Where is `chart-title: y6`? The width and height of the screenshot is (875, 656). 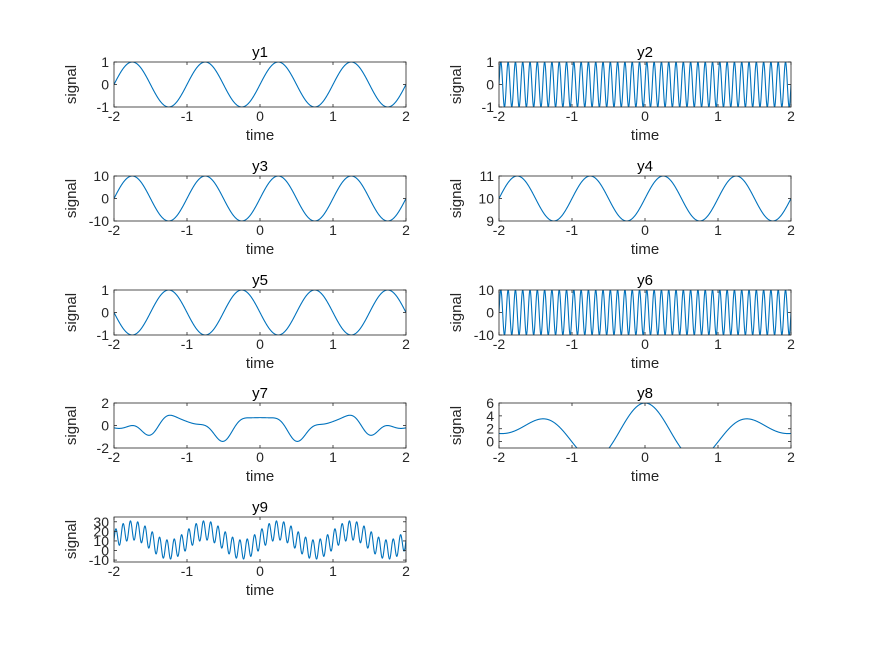
chart-title: y6 is located at coordinates (645, 280).